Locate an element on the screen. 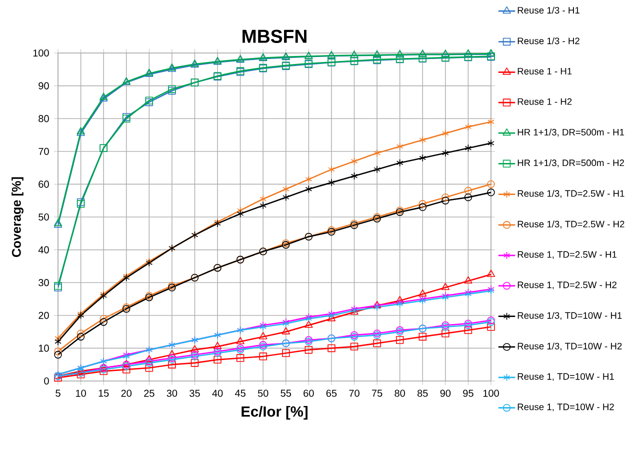  x-tick-label: 95 is located at coordinates (468, 393).